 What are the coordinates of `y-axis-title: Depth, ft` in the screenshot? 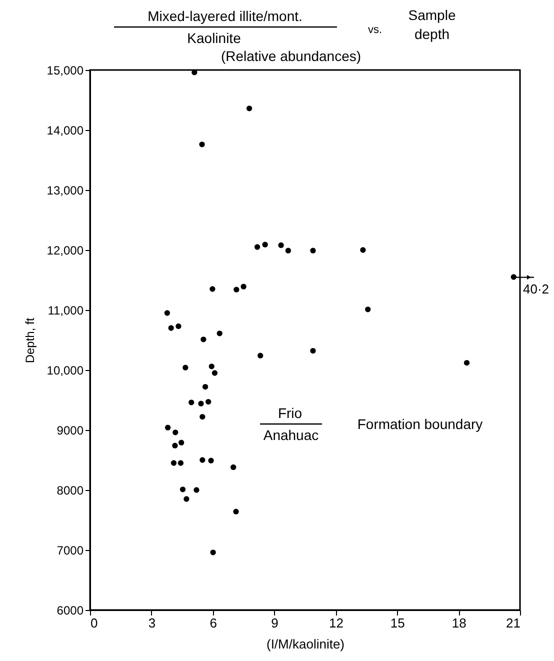 It's located at (29, 340).